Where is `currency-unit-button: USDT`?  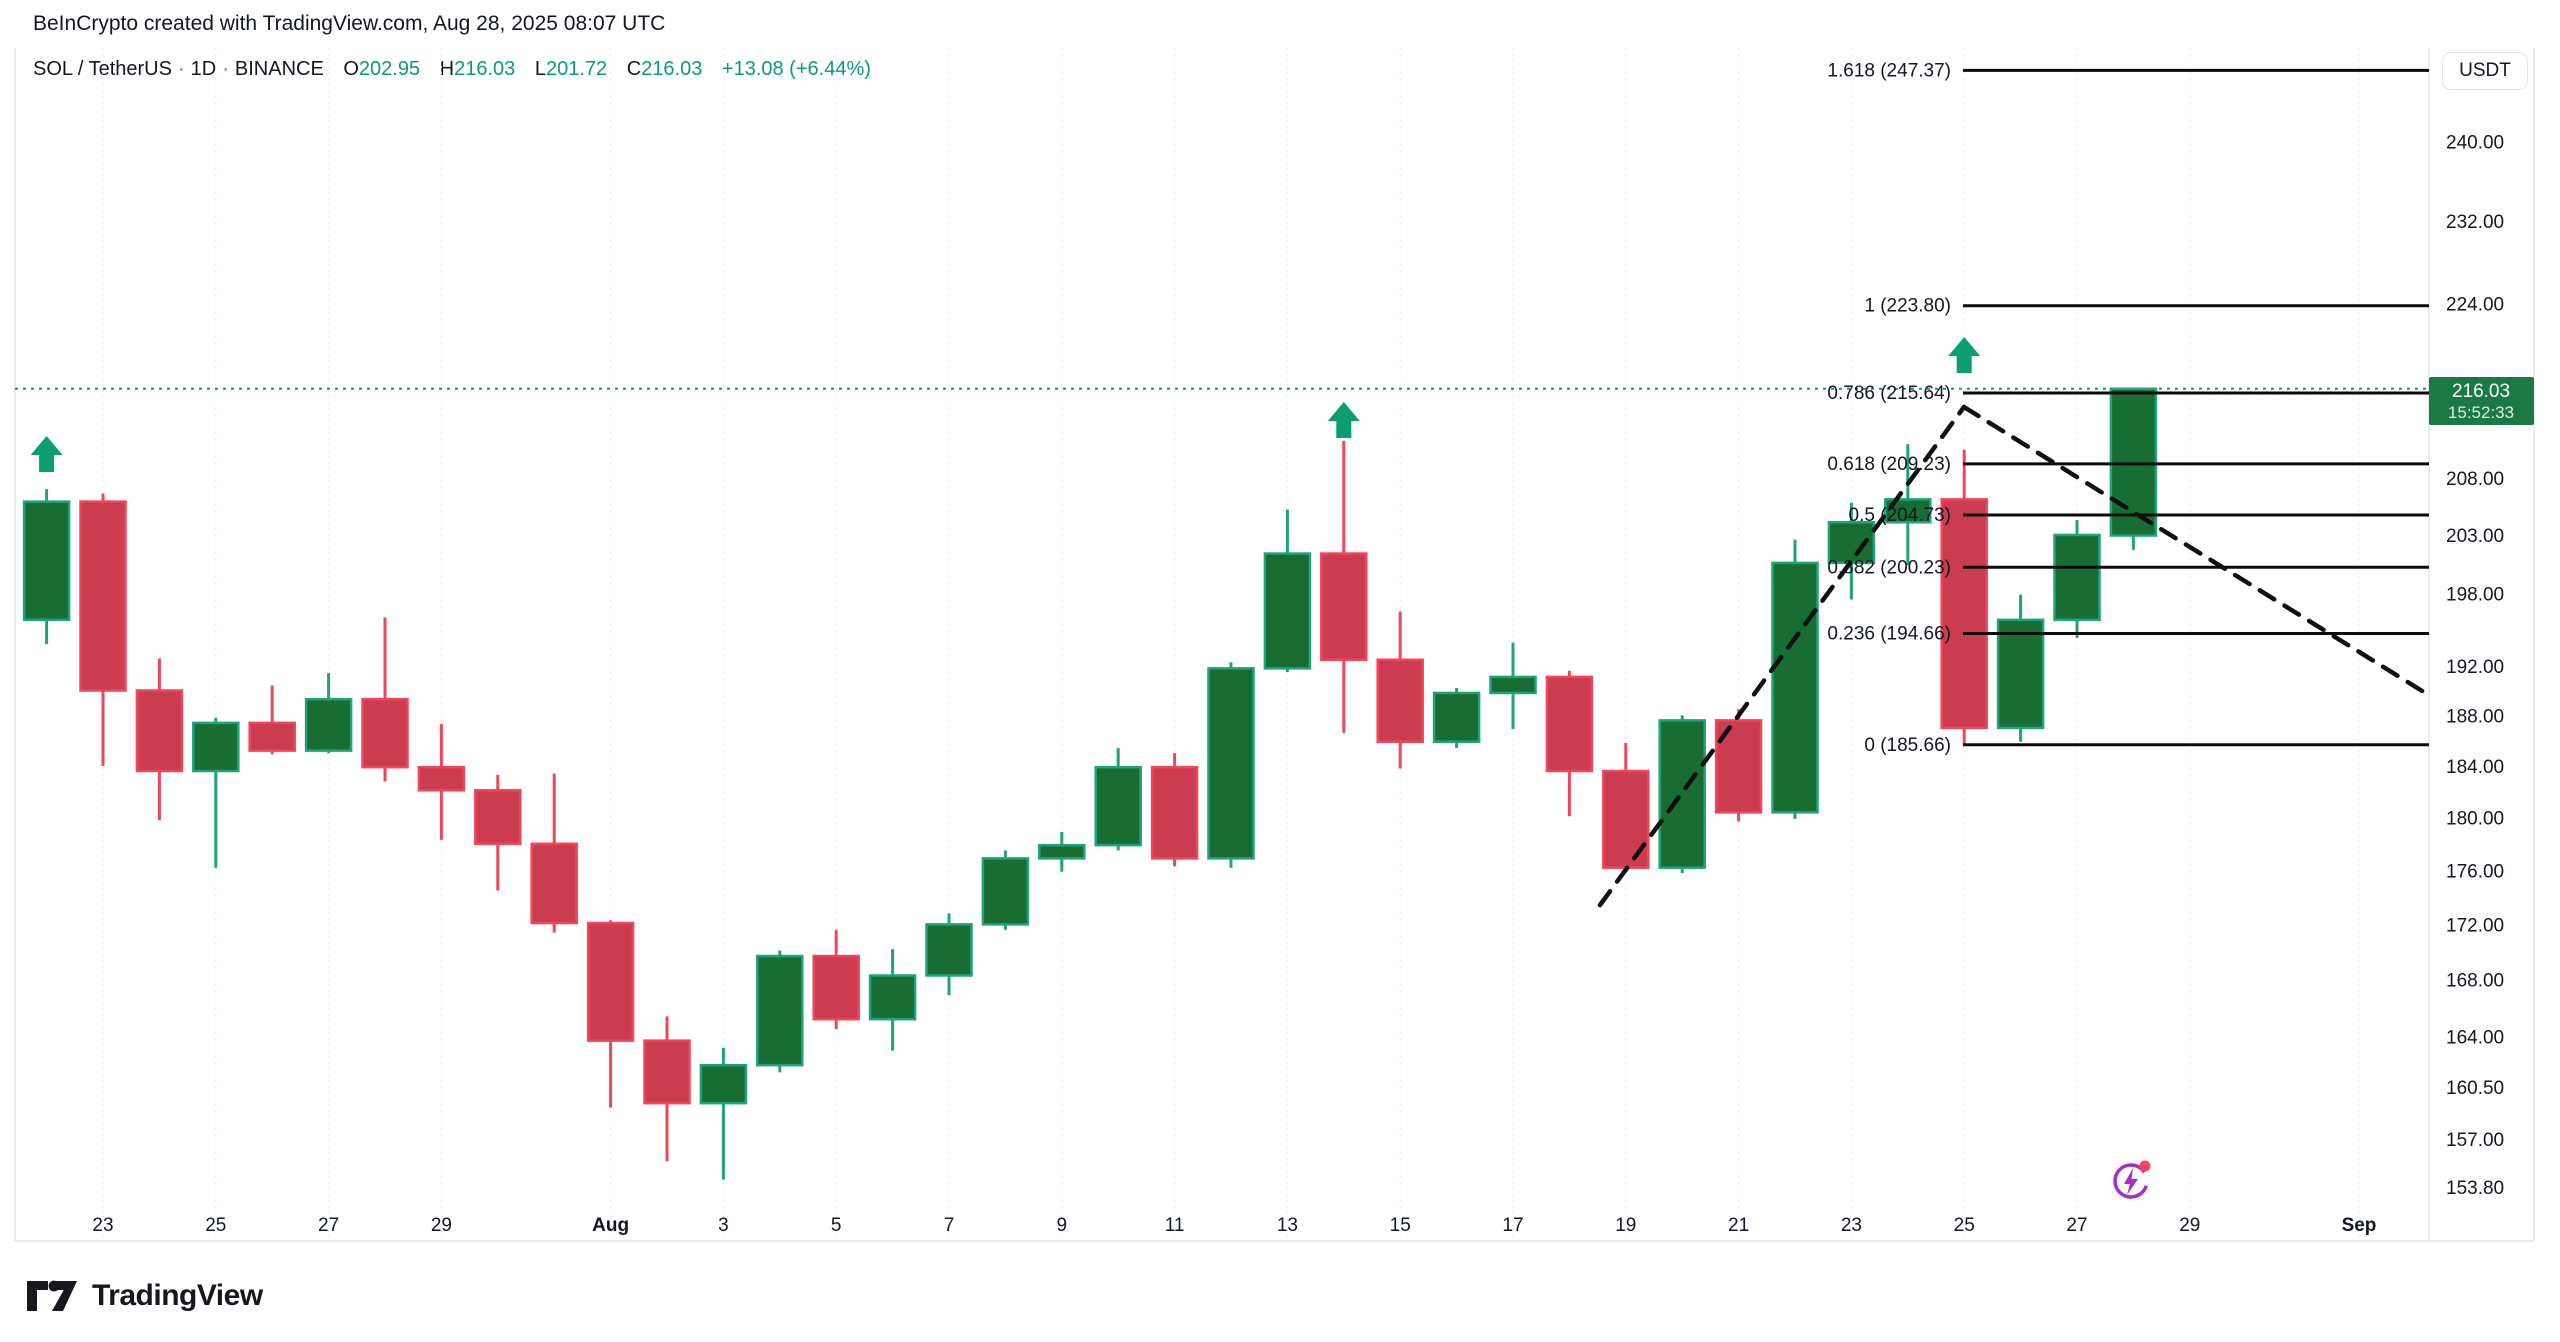
currency-unit-button: USDT is located at coordinates (2485, 71).